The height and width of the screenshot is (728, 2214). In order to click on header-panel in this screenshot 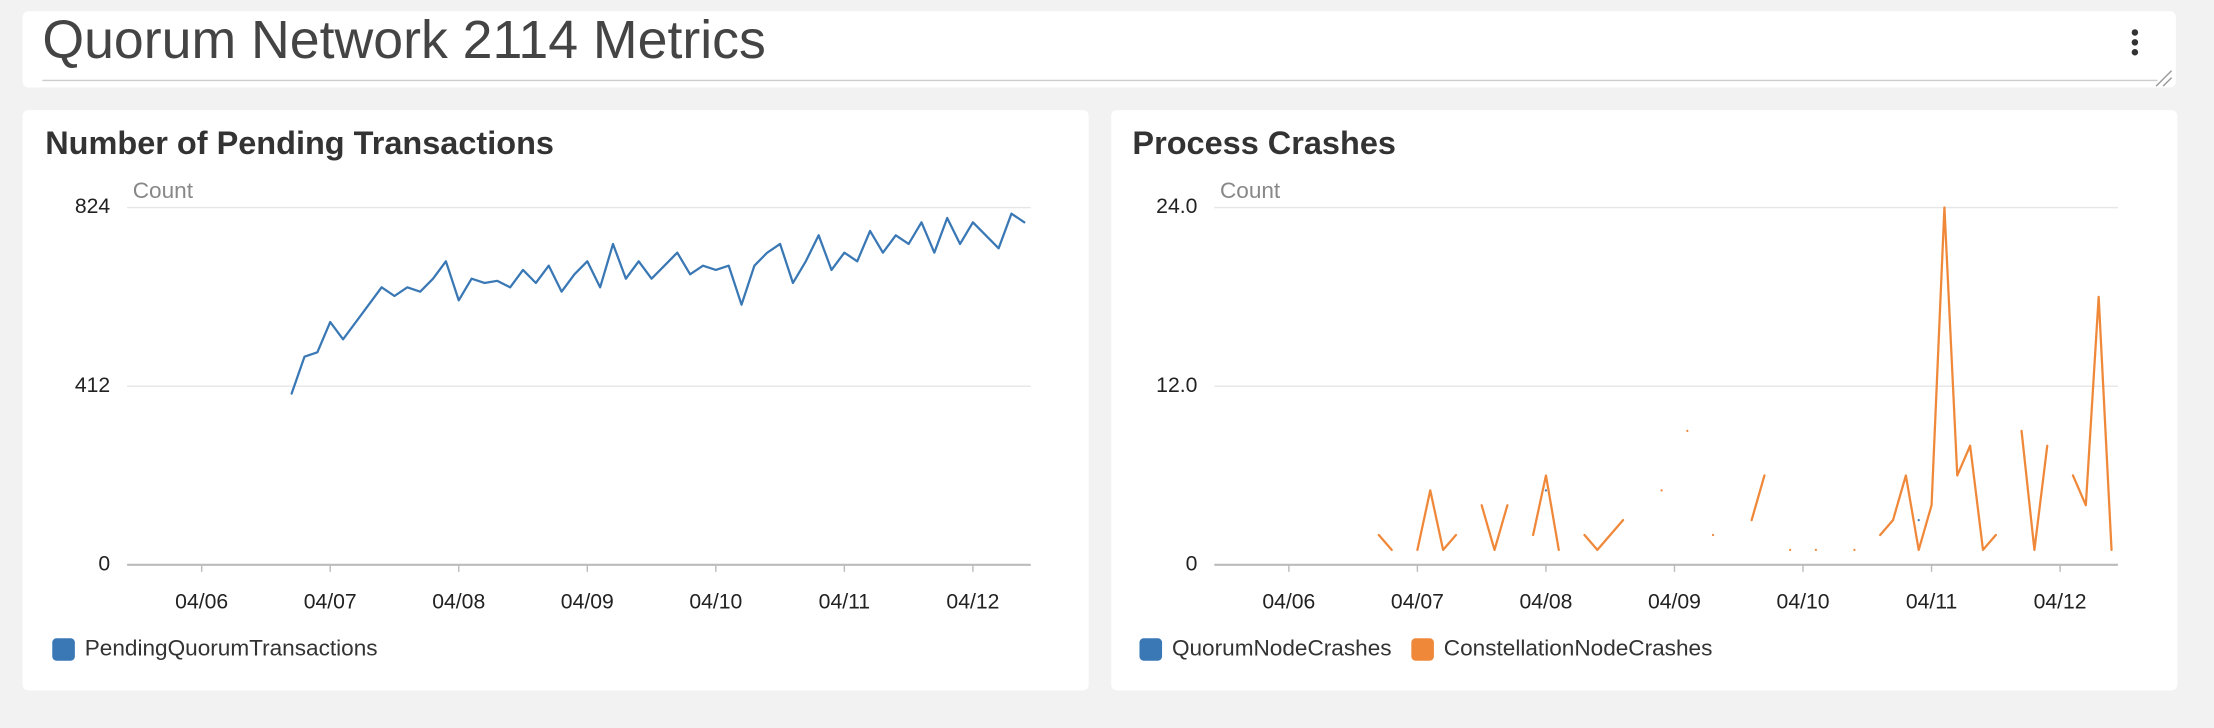, I will do `click(1099, 49)`.